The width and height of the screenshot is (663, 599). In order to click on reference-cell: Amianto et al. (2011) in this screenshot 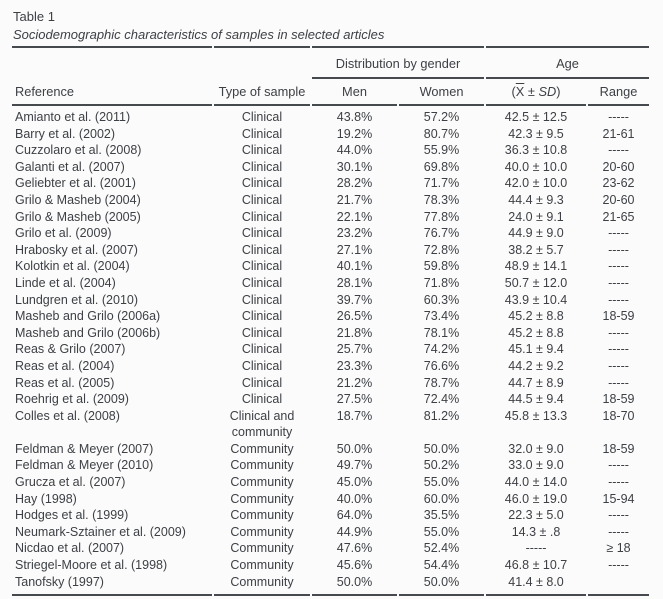, I will do `click(73, 117)`.